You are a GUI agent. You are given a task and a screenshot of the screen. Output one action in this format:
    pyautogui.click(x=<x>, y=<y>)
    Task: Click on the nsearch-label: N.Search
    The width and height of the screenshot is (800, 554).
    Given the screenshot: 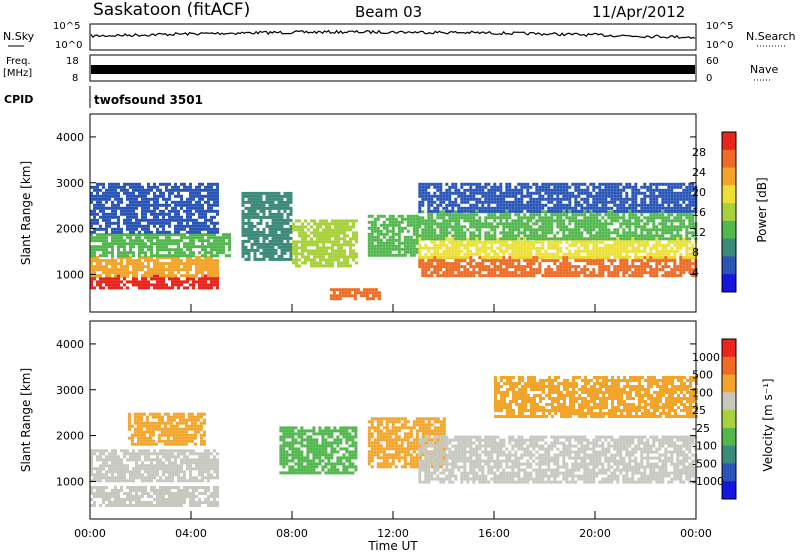 What is the action you would take?
    pyautogui.click(x=771, y=36)
    